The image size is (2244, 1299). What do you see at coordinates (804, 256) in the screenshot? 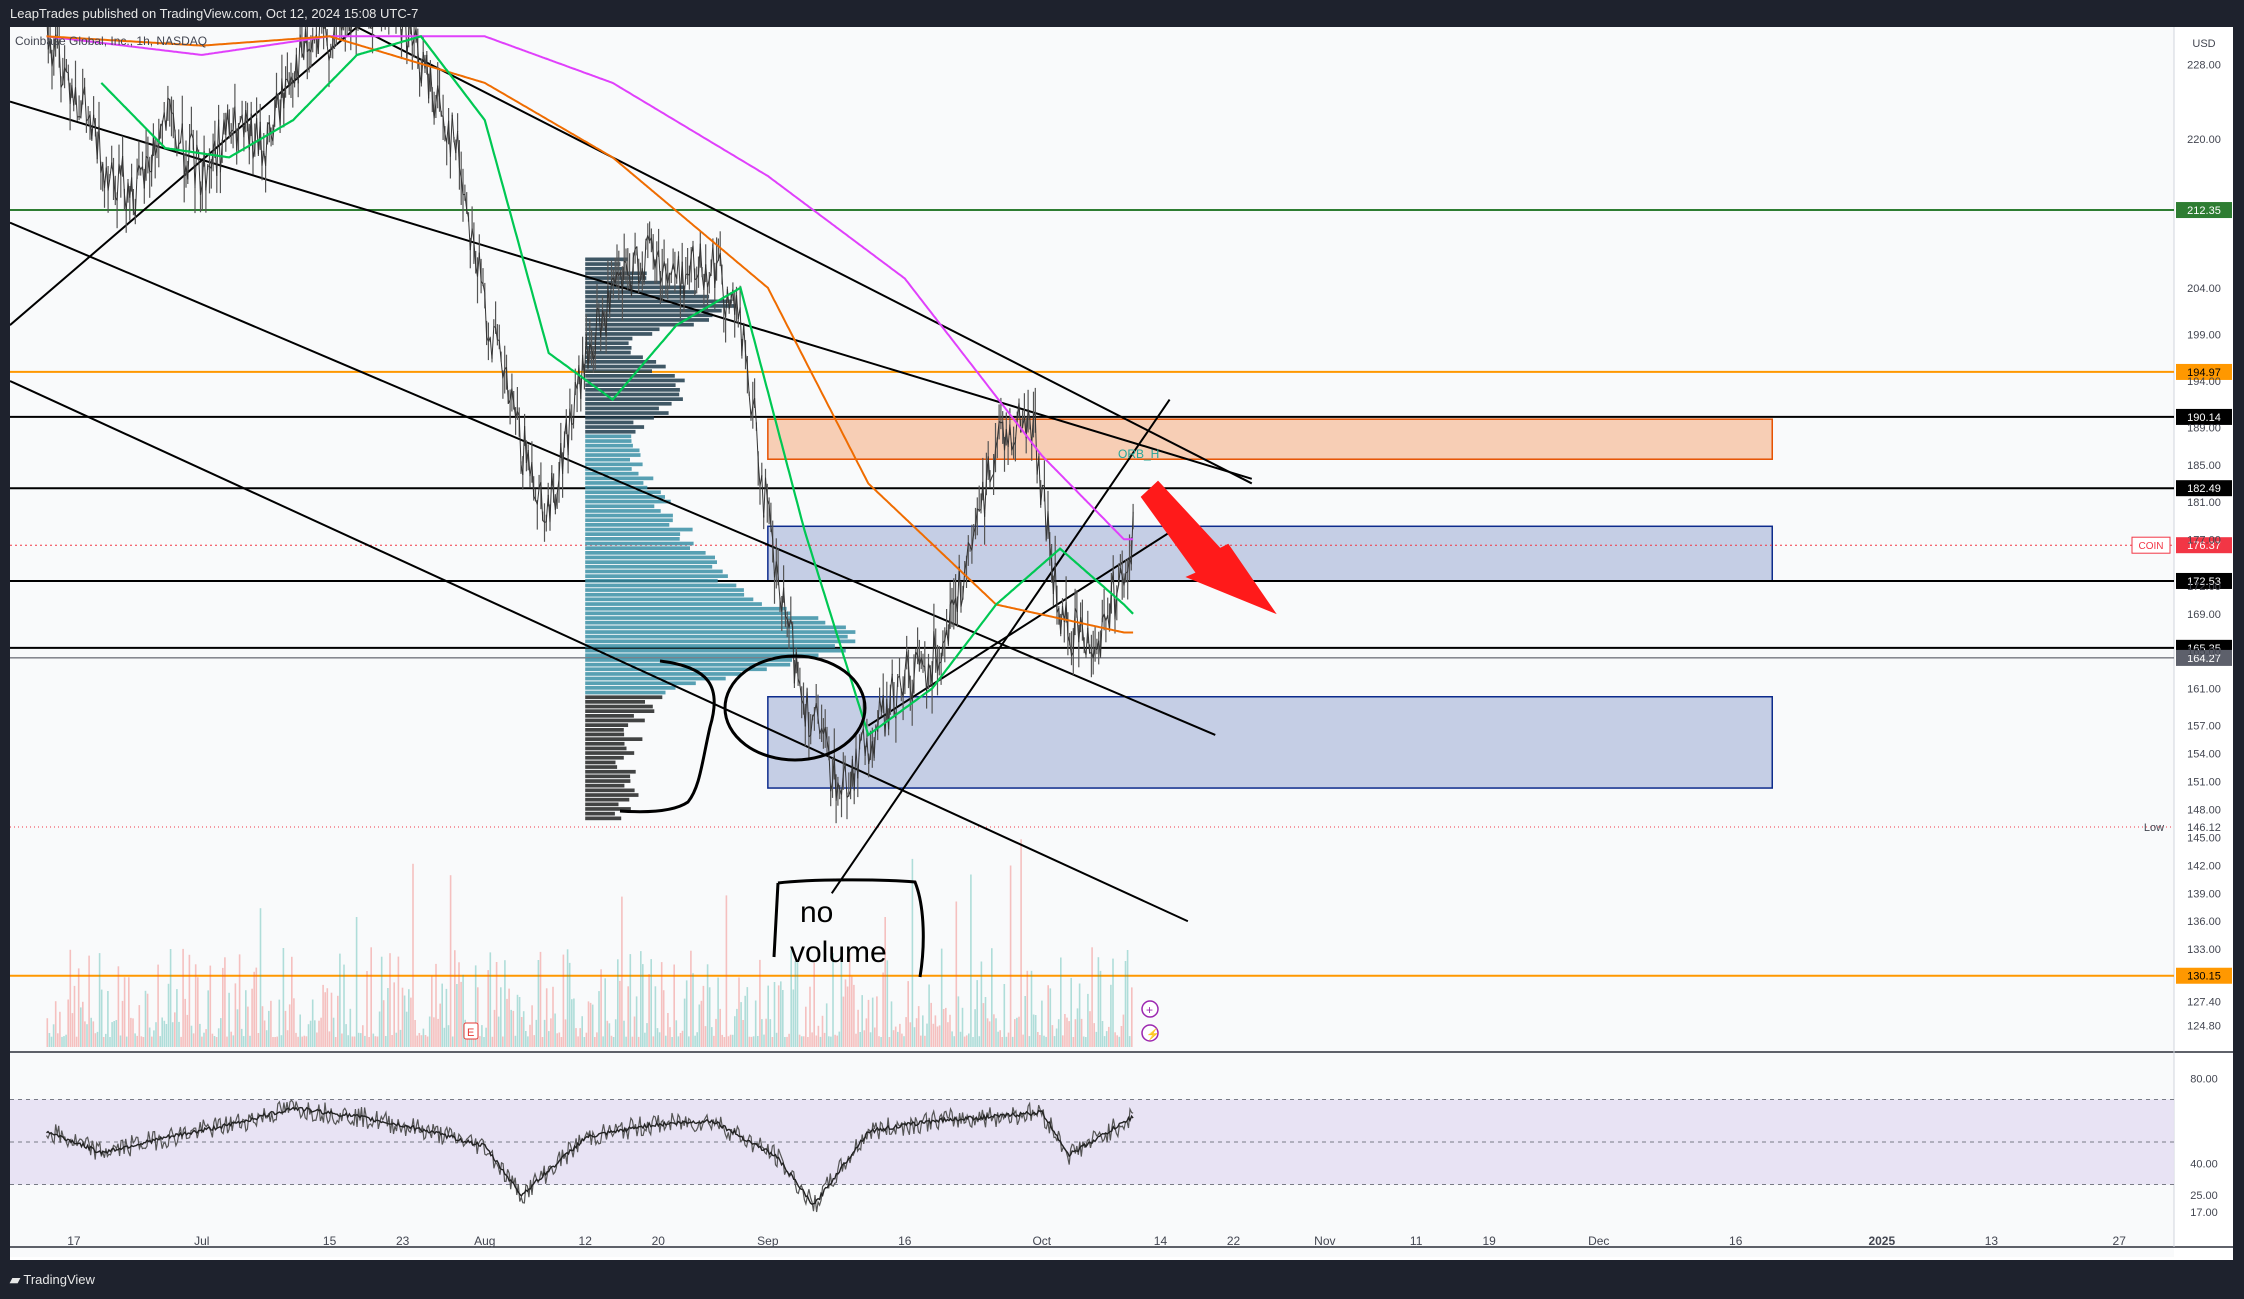
I see `trendline` at bounding box center [804, 256].